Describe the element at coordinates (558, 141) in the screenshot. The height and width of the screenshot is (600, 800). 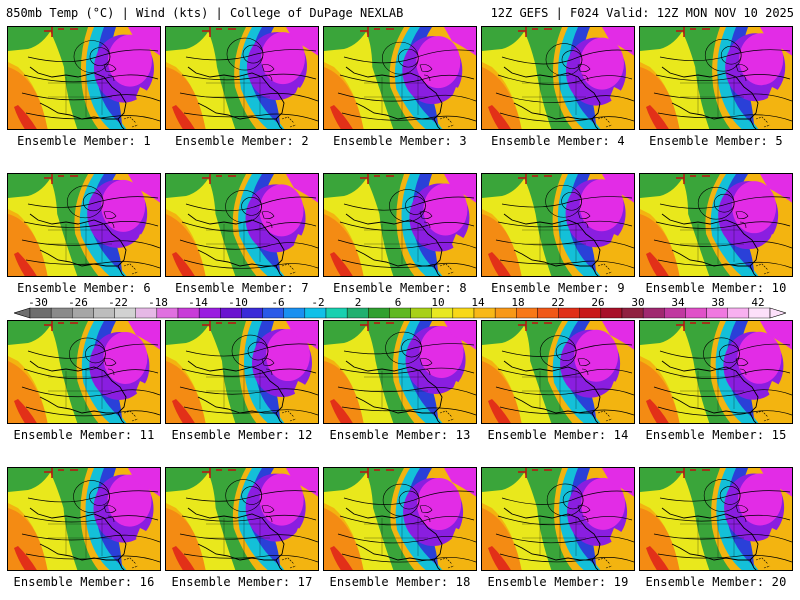
I see `ensemble-member-label: Ensemble Member: 4` at that location.